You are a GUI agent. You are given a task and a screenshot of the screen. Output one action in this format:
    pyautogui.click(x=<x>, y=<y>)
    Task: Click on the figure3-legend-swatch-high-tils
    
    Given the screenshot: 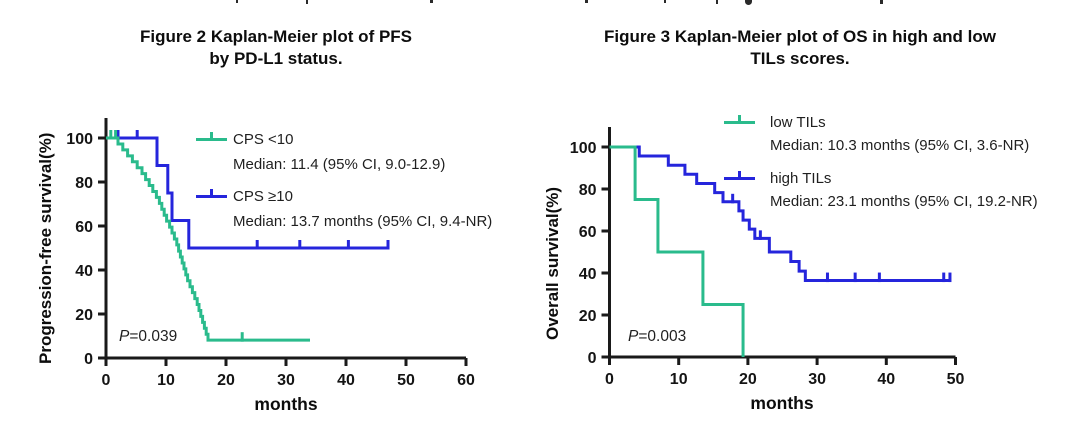 What is the action you would take?
    pyautogui.click(x=739, y=175)
    